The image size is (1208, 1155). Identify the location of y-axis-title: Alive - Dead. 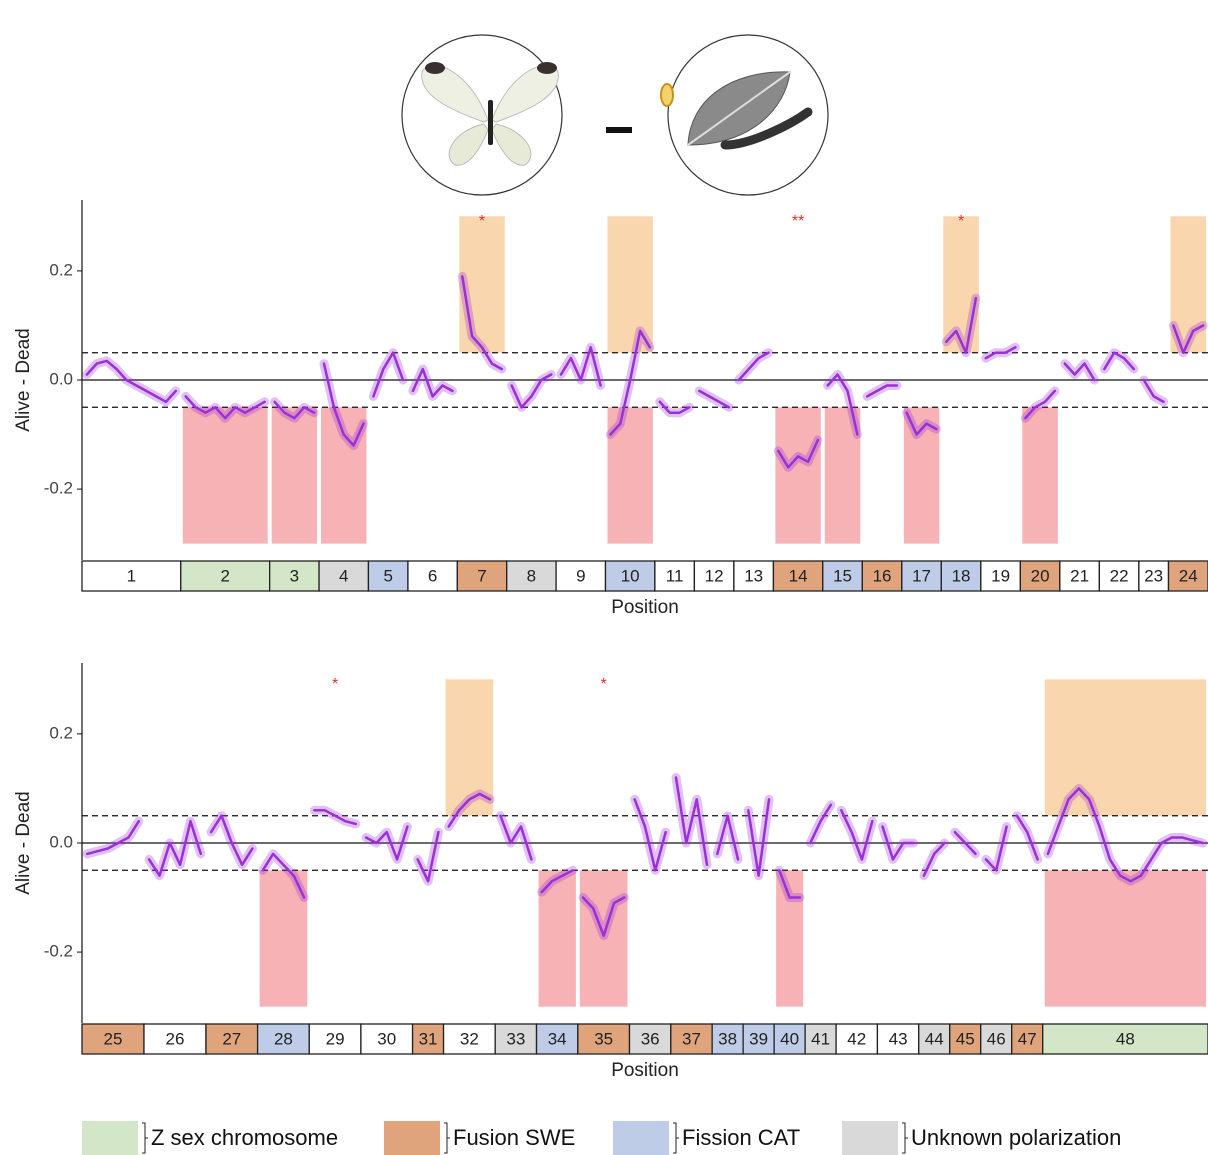
(23, 843).